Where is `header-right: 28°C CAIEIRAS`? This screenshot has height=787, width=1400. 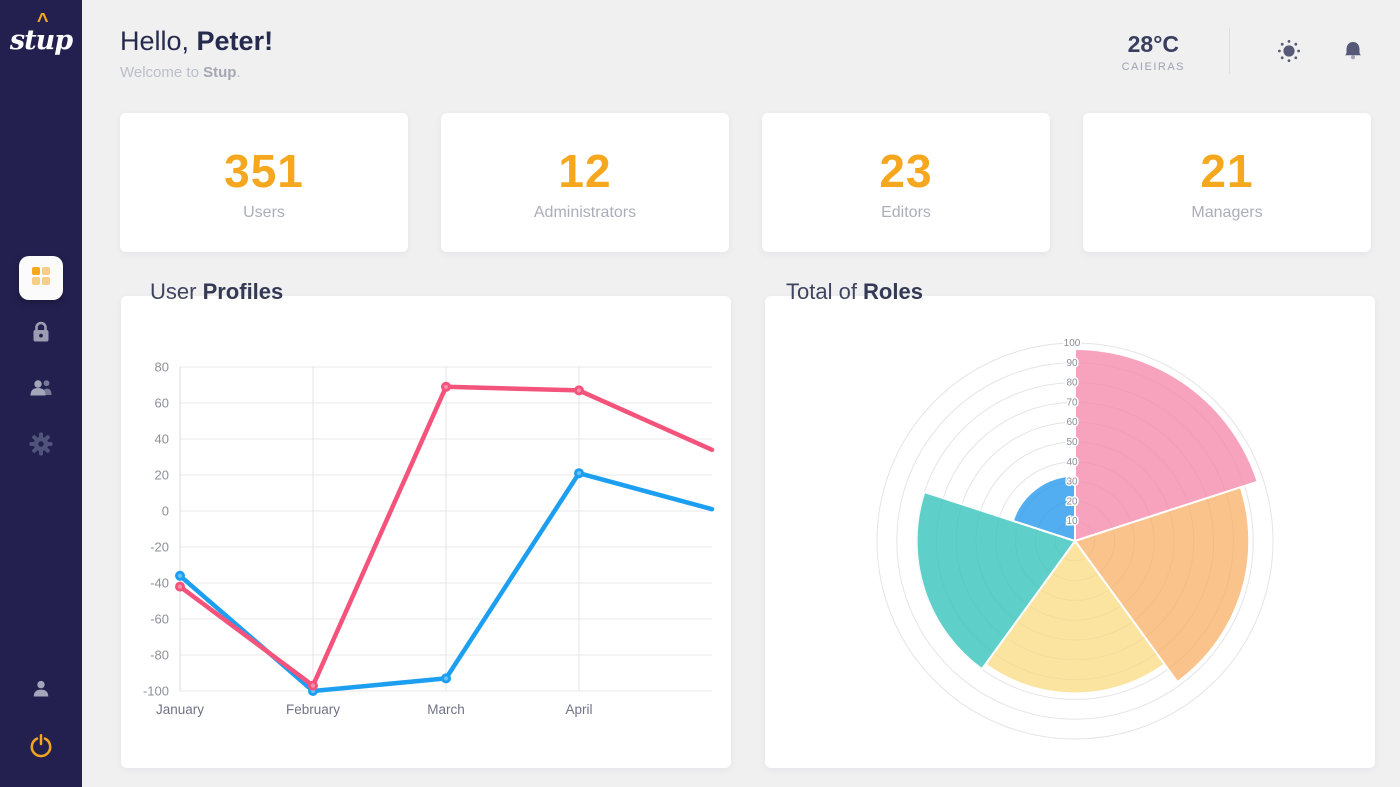 header-right: 28°C CAIEIRAS is located at coordinates (1246, 50).